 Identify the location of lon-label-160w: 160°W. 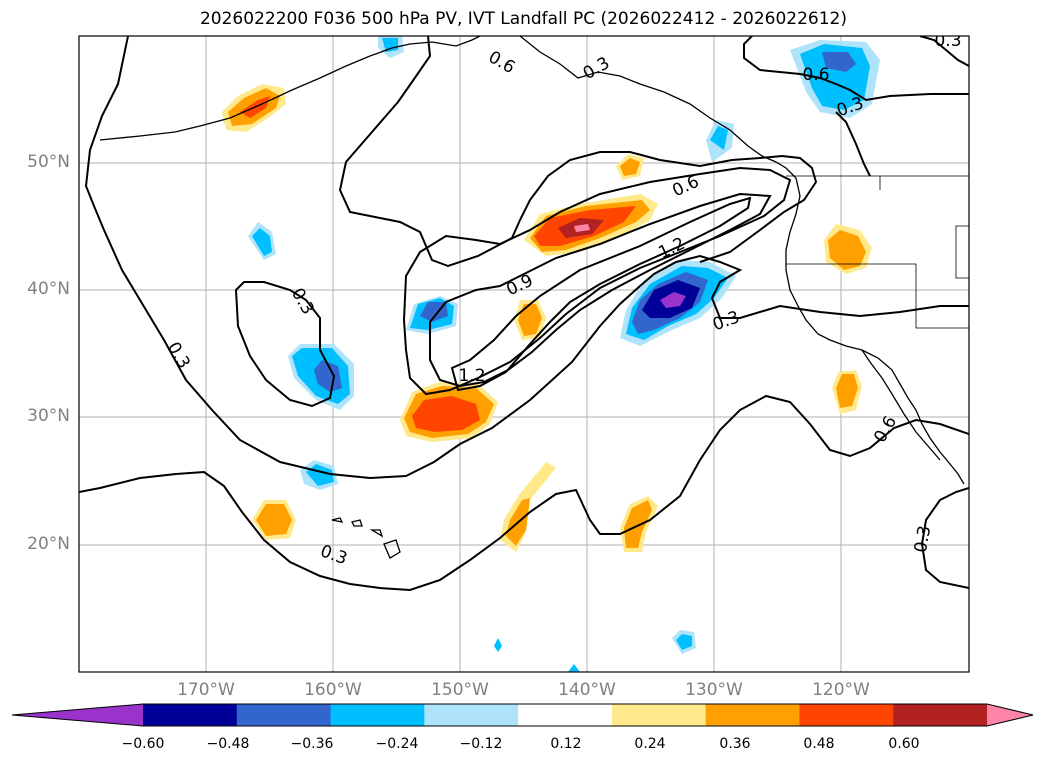
(333, 690).